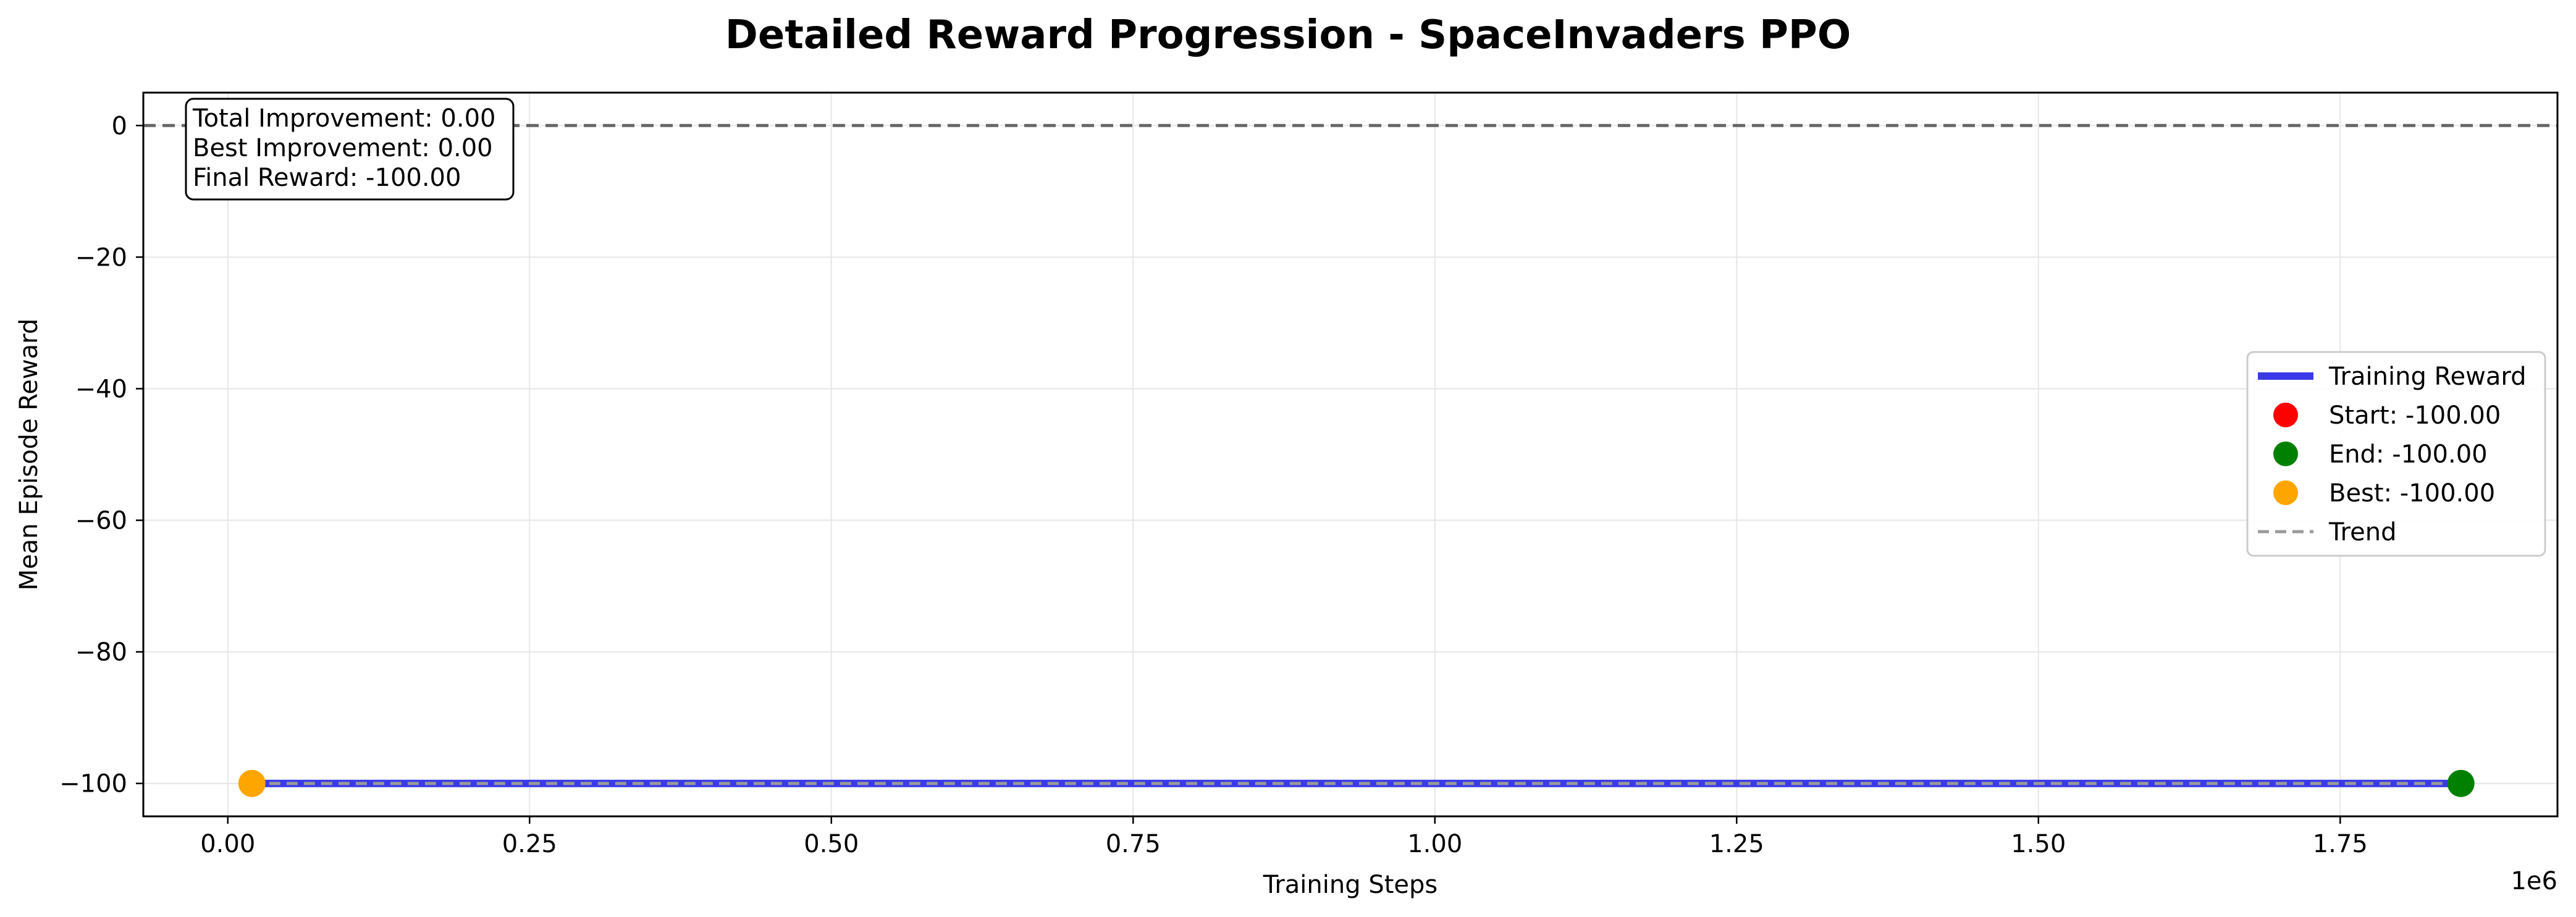 This screenshot has width=2576, height=917. I want to click on y-tick-label: −40, so click(101, 389).